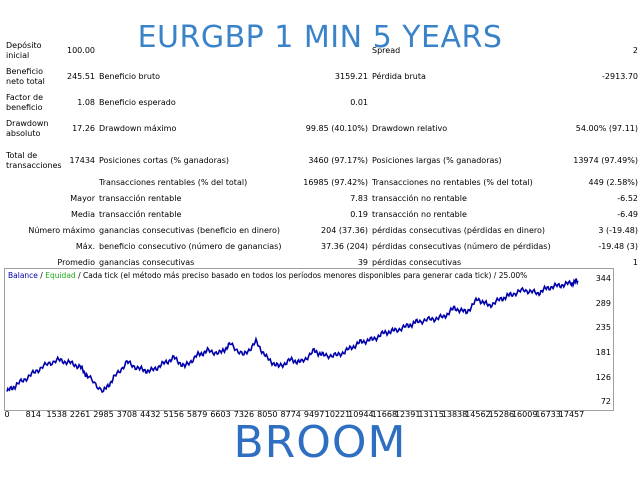  I want to click on beneficio-esperado-value: 0.01, so click(359, 102).